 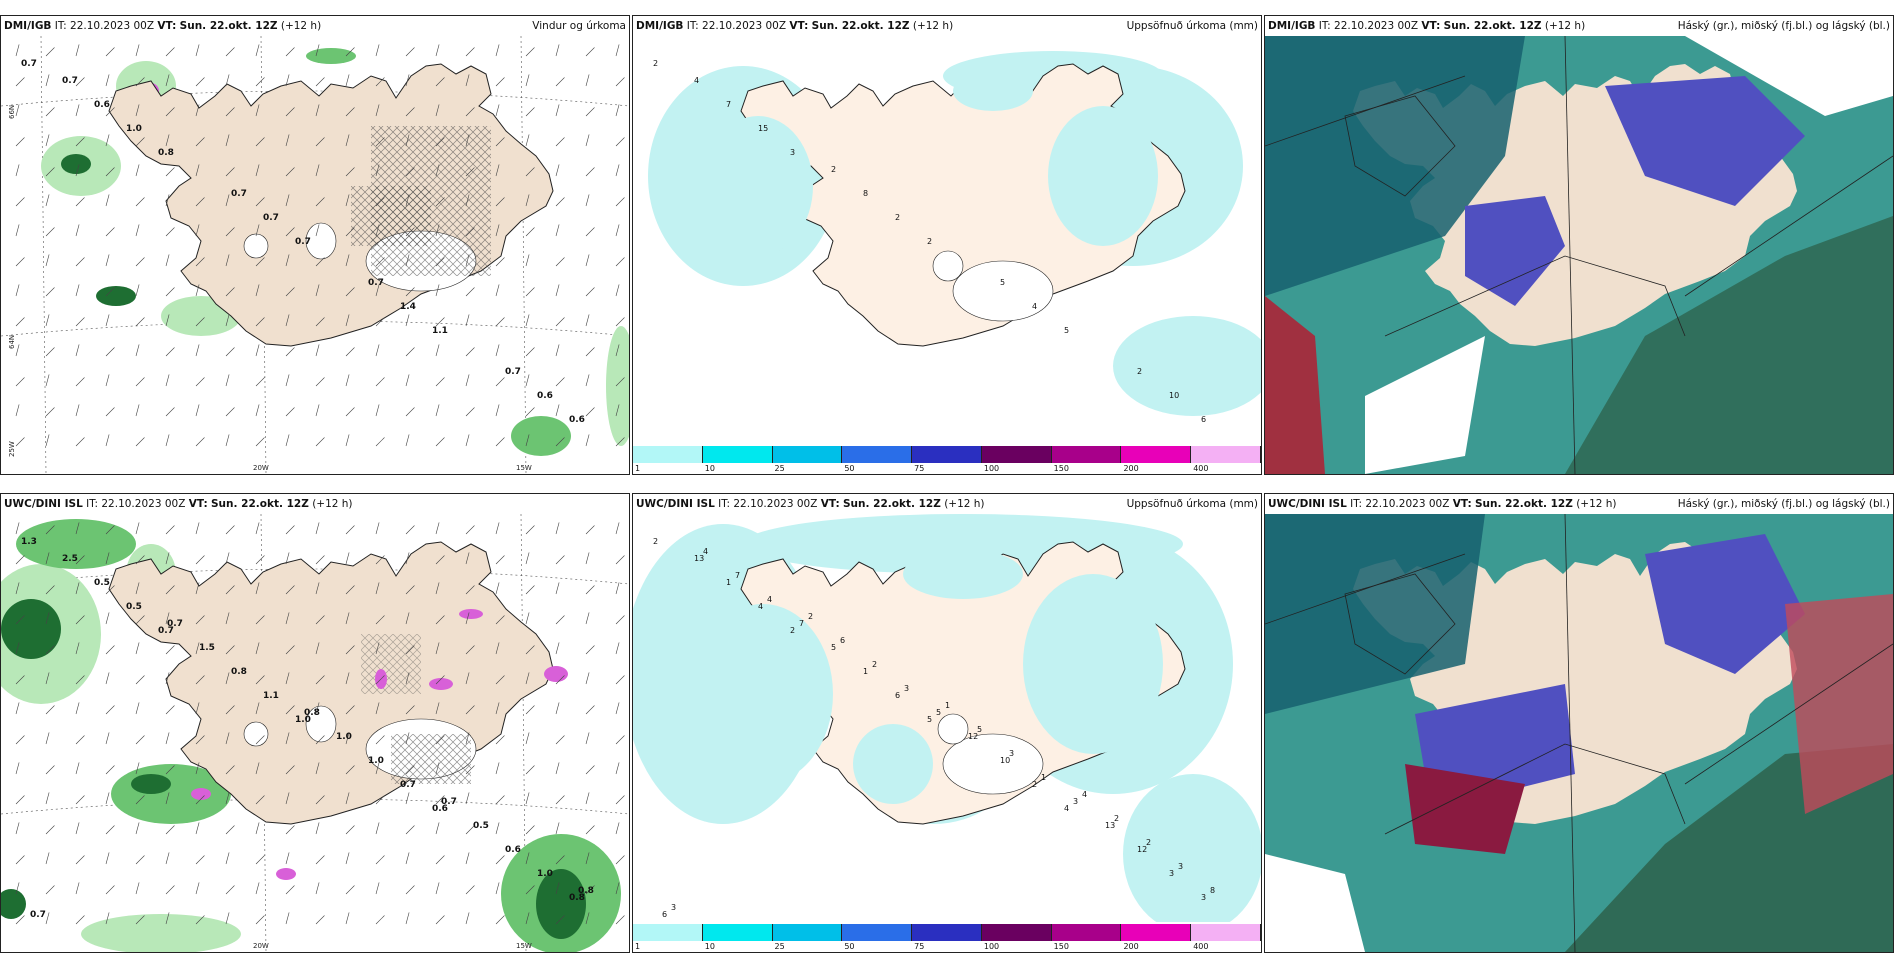 What do you see at coordinates (892, 504) in the screenshot?
I see `valid-time: Sun. 22.okt. 12Z` at bounding box center [892, 504].